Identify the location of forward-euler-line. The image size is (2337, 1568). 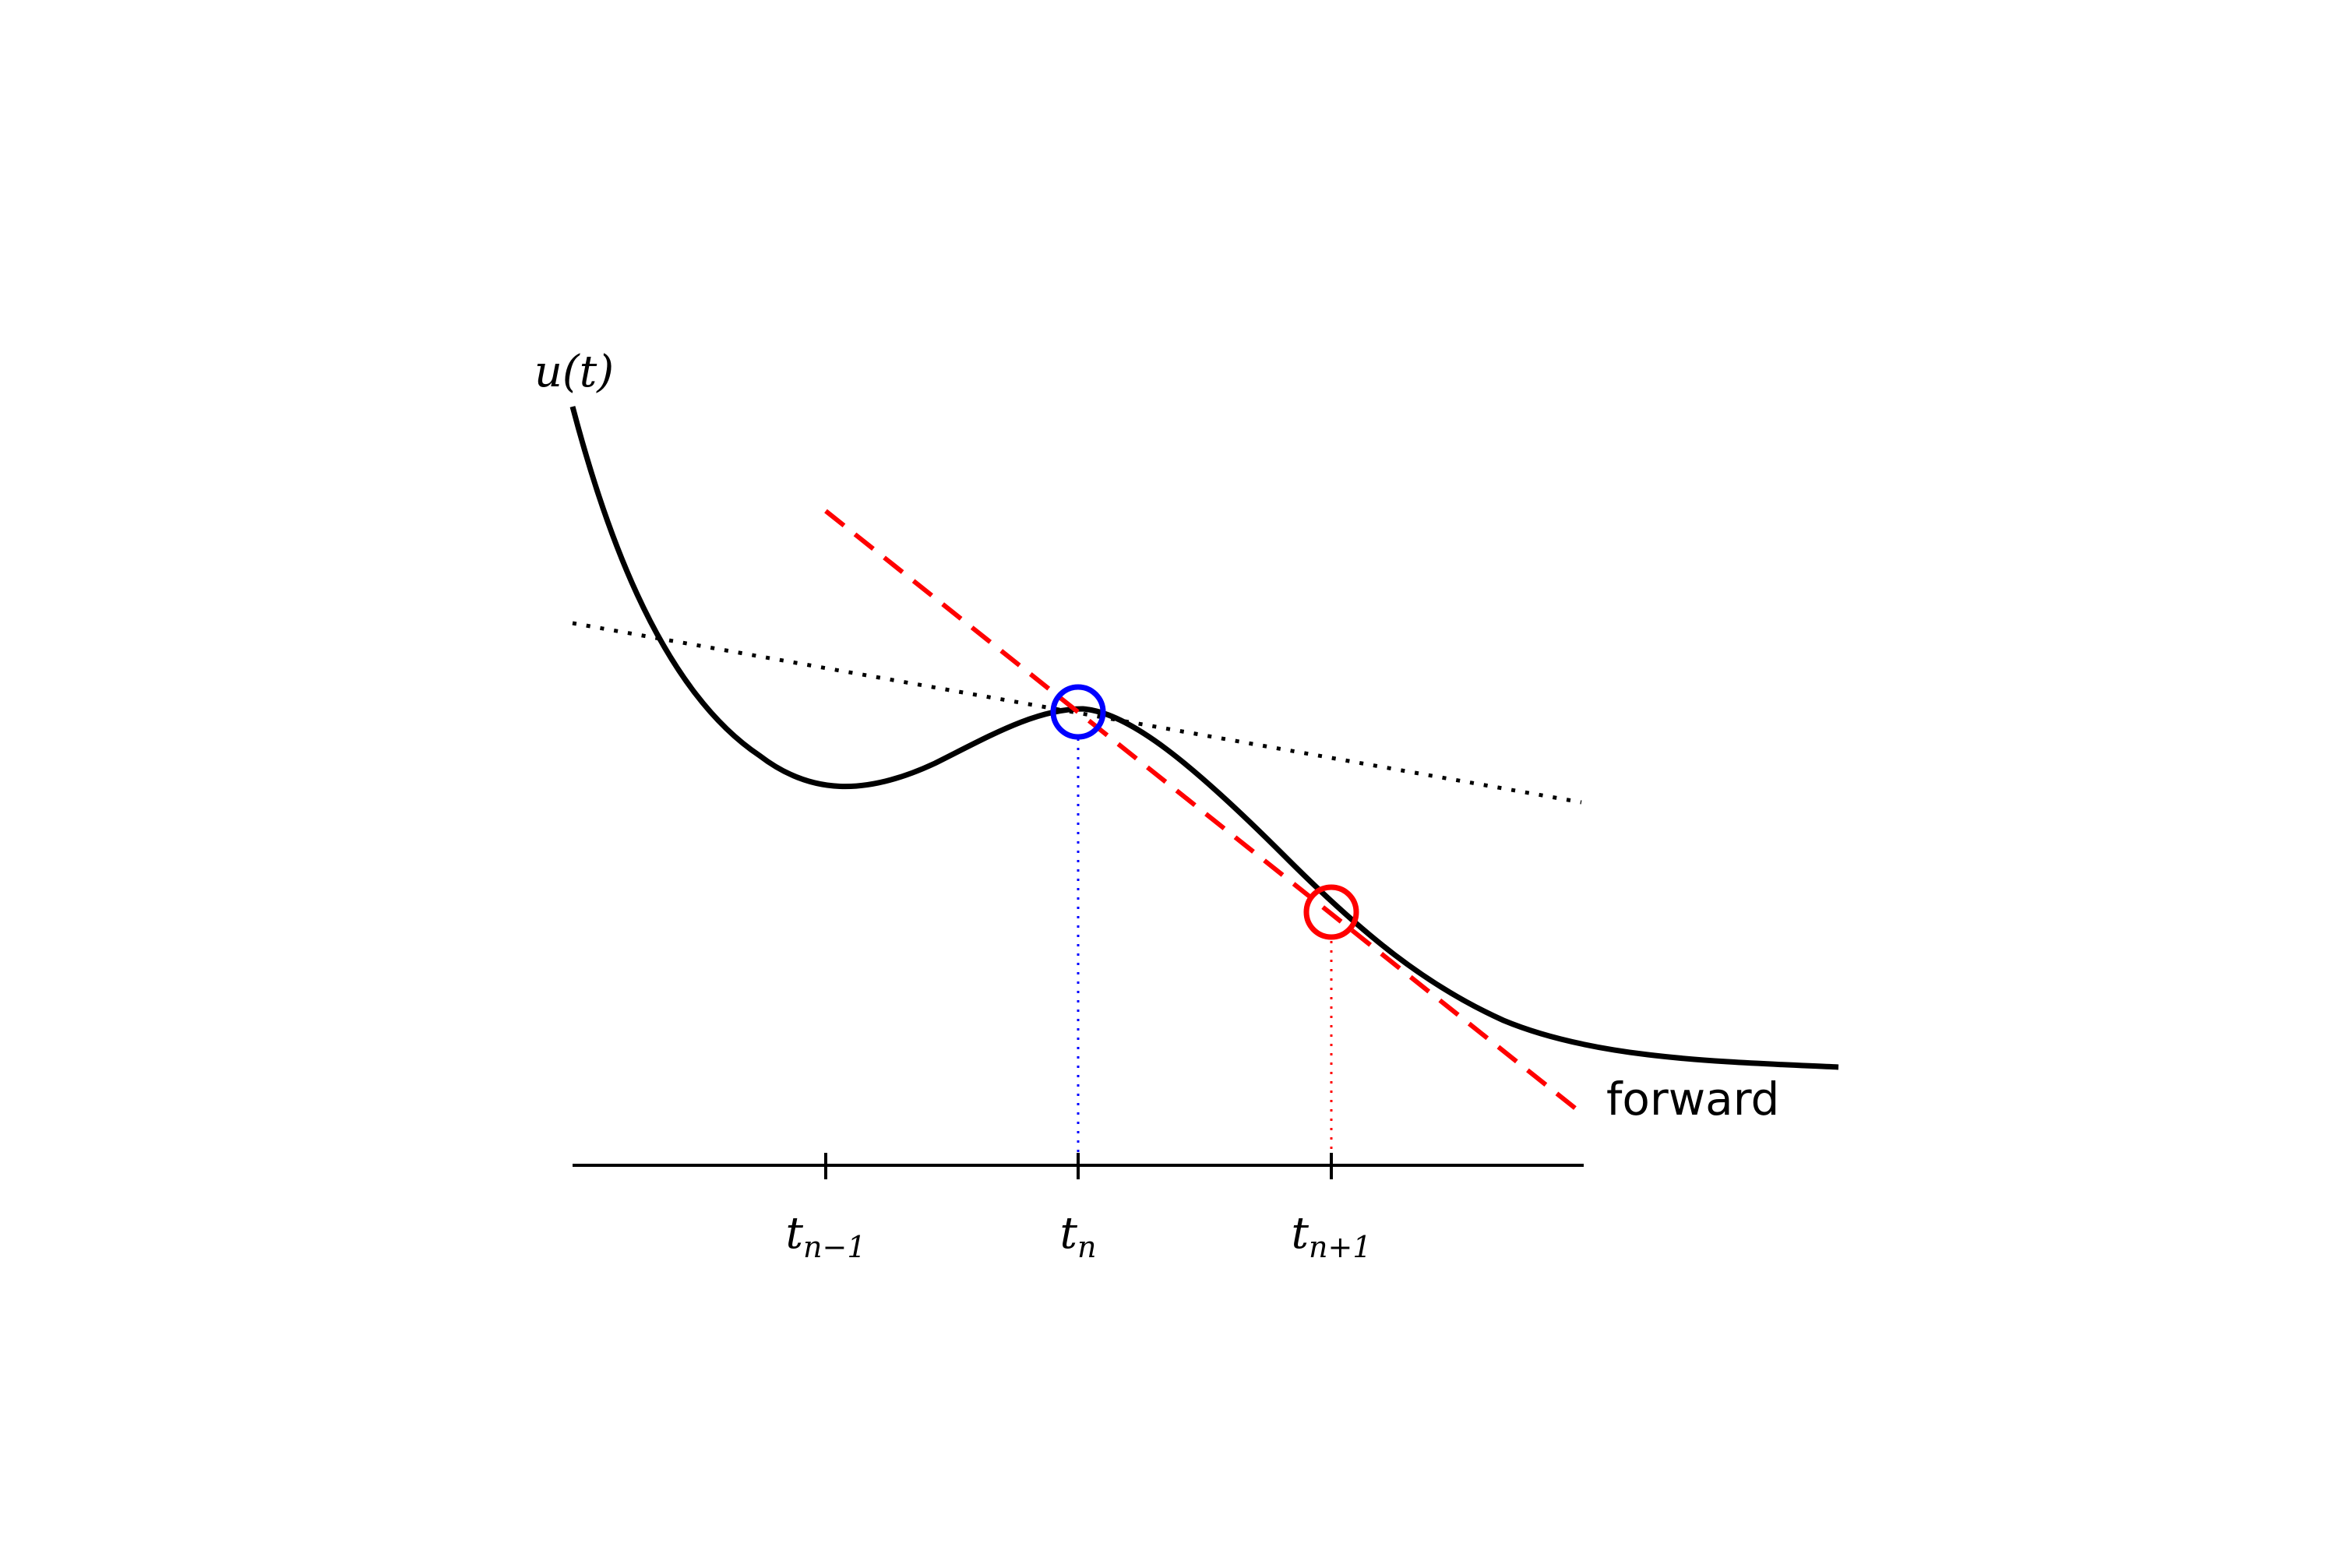
(1202, 811).